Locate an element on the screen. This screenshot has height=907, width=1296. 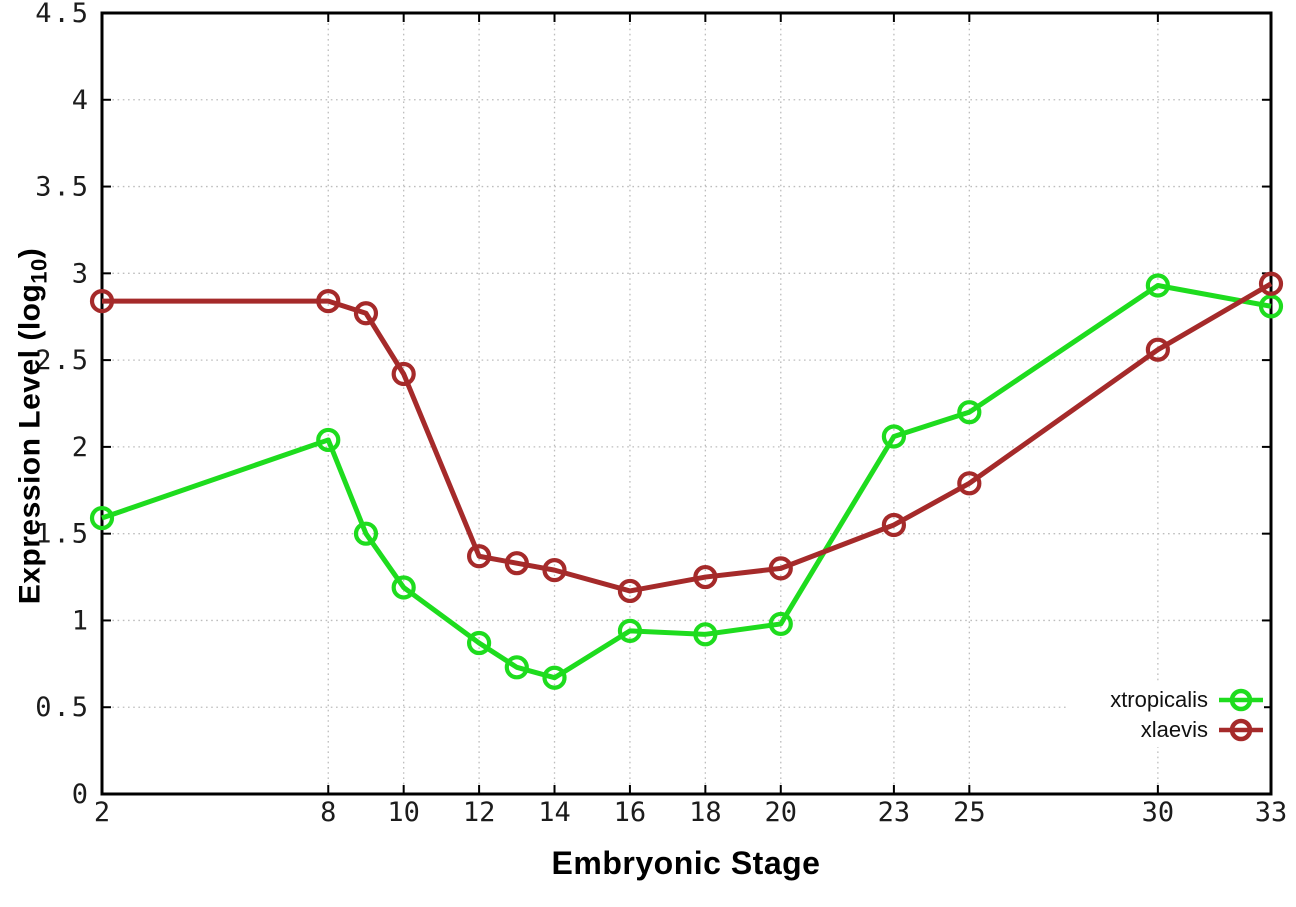
legend-label-xtropicalis: xtropicalis is located at coordinates (1159, 699).